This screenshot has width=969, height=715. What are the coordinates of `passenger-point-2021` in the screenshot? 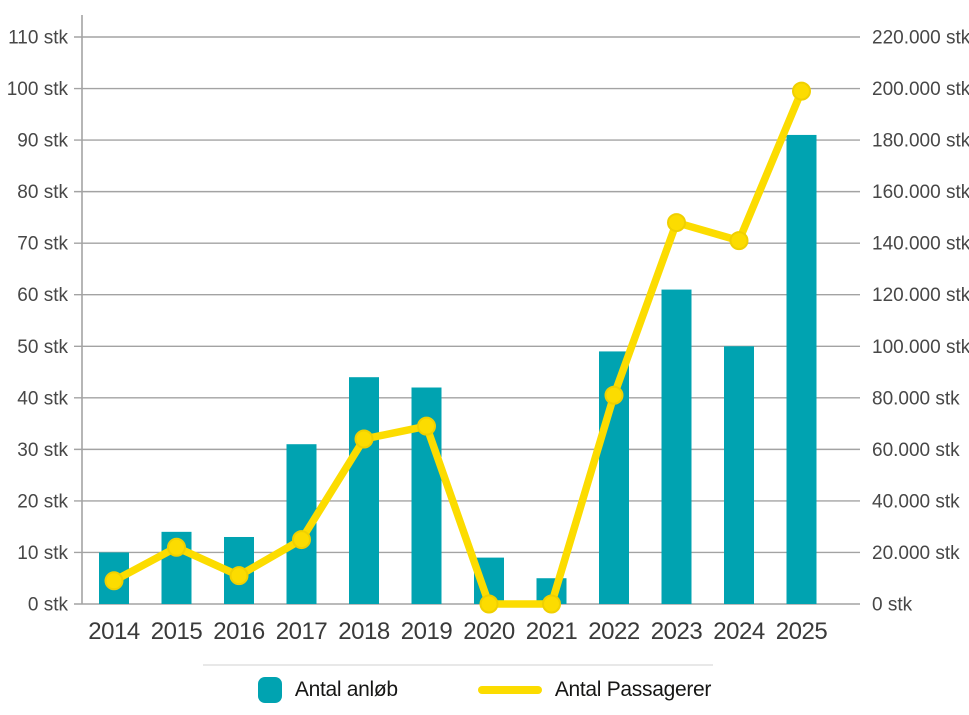 It's located at (551, 604).